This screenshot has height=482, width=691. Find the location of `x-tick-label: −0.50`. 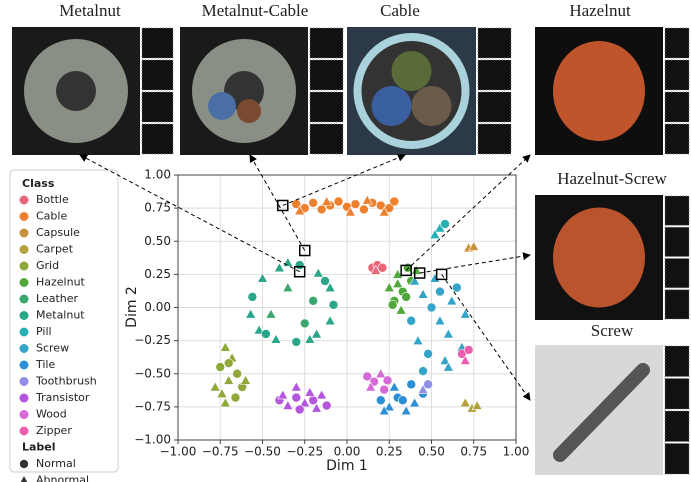

x-tick-label: −0.50 is located at coordinates (262, 452).